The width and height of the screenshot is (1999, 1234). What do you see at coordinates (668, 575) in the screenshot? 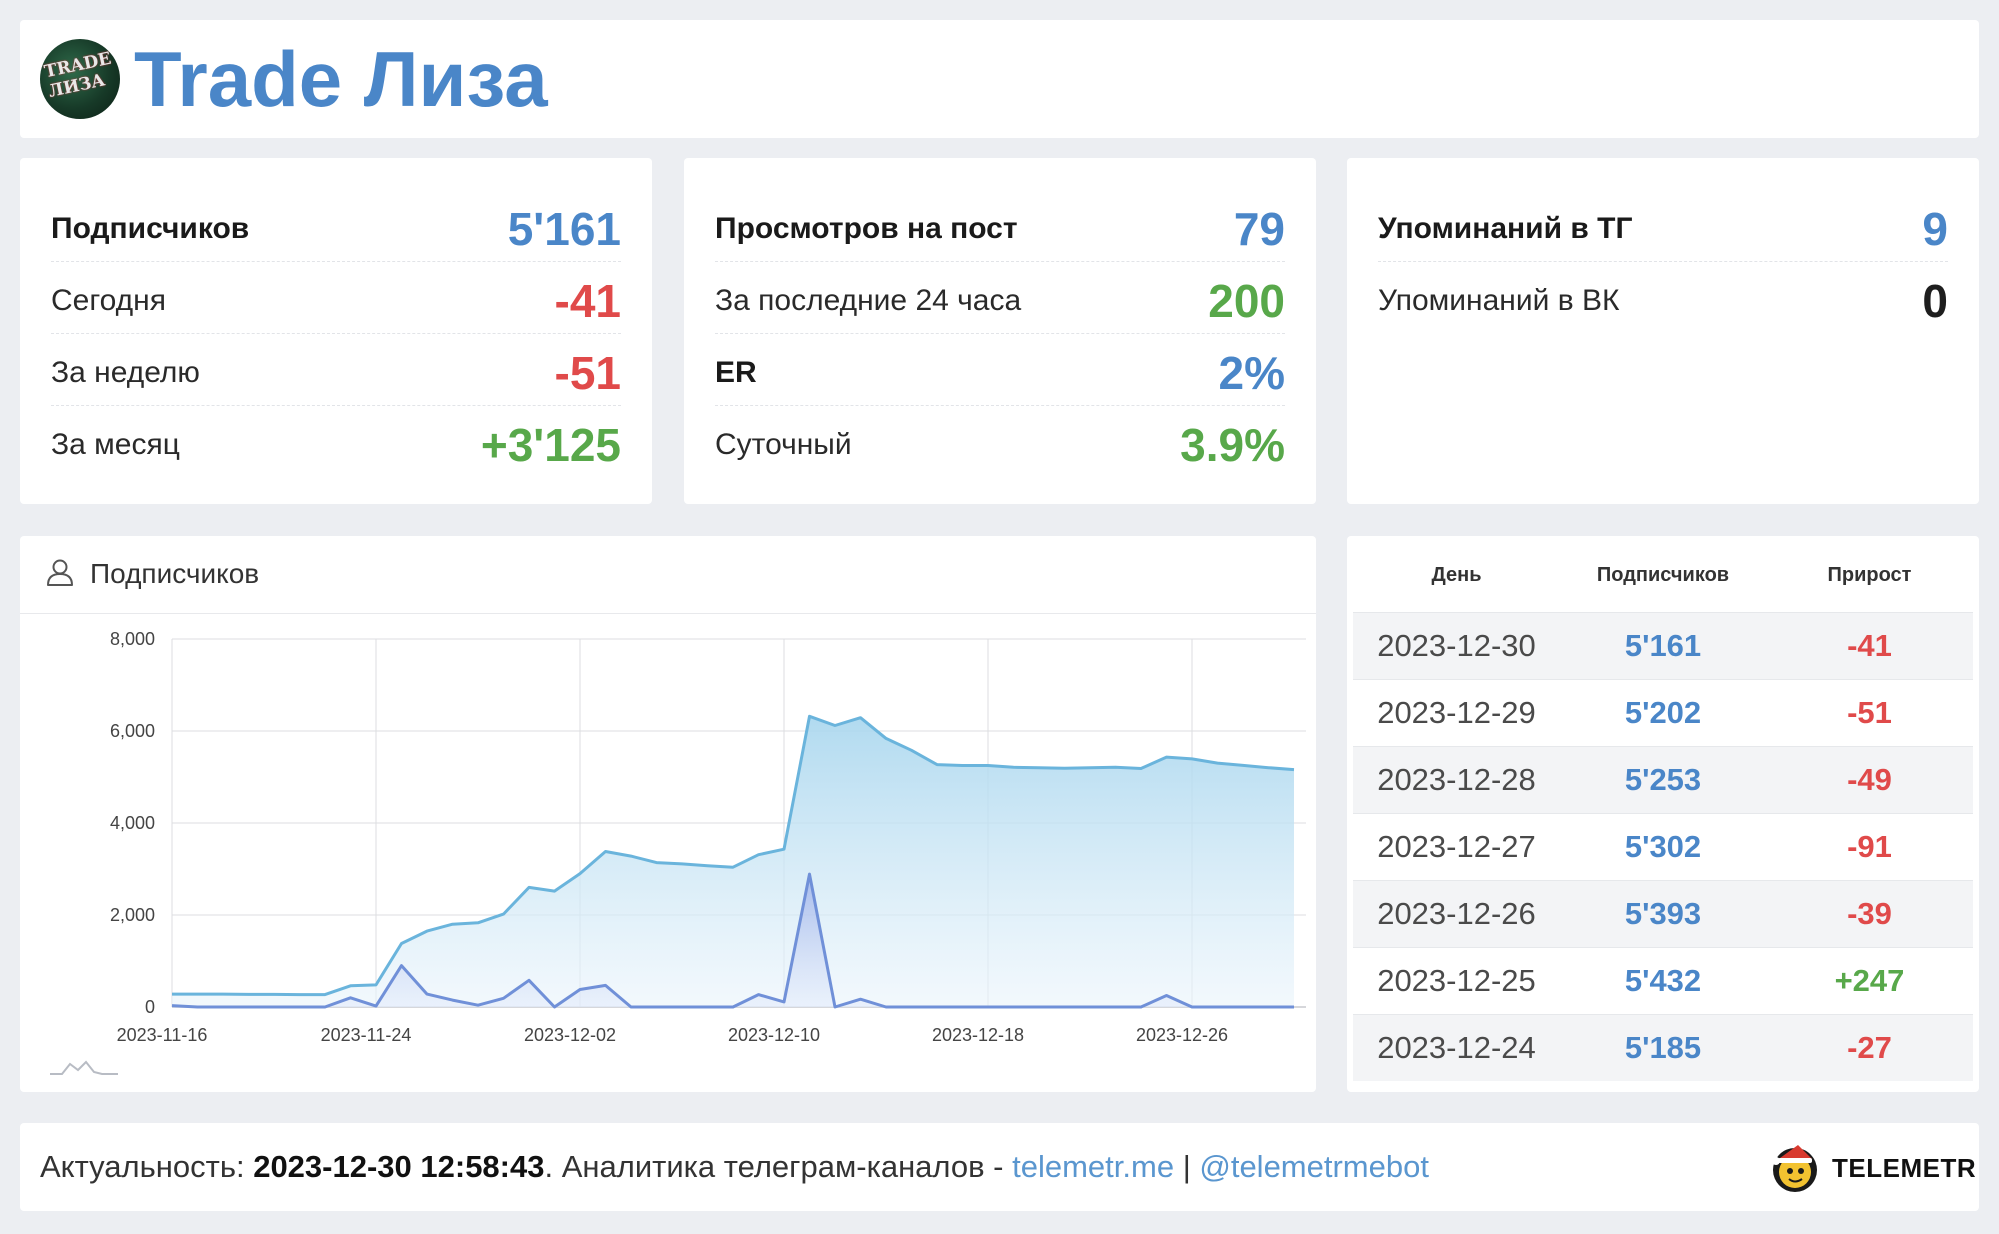
I see `chart-header: Подписчиков` at bounding box center [668, 575].